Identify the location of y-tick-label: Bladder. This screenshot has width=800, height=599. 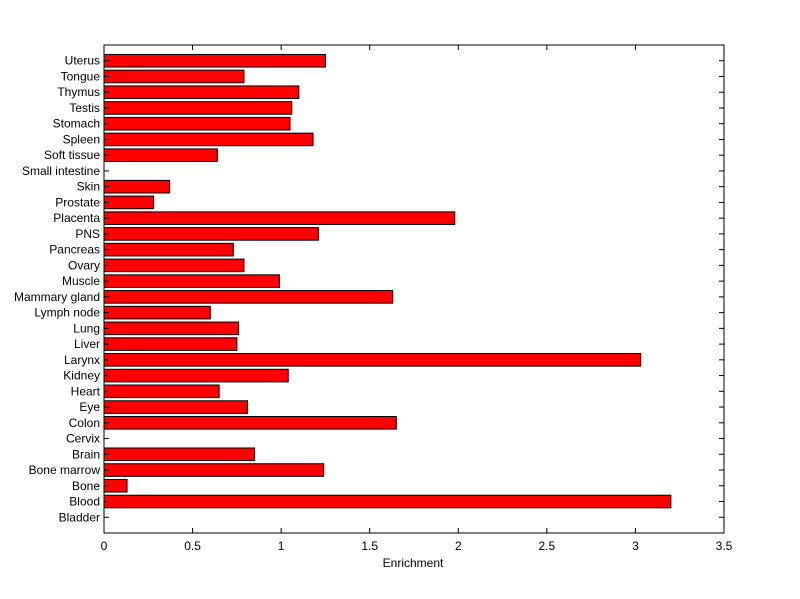
(79, 517).